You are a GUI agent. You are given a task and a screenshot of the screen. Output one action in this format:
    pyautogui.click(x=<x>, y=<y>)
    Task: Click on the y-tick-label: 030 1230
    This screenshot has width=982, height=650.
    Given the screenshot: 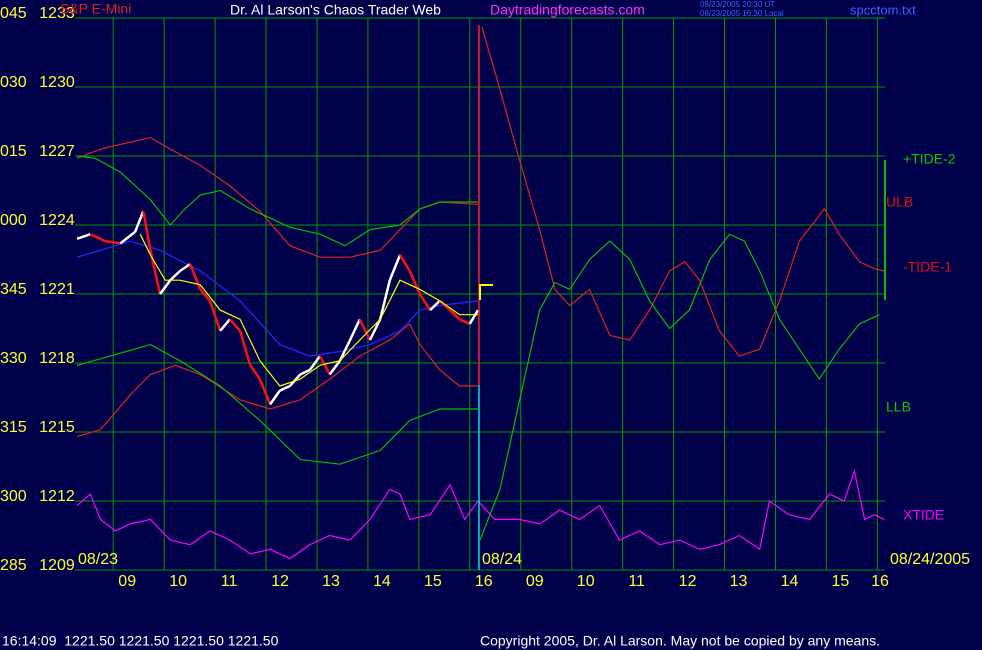 What is the action you would take?
    pyautogui.click(x=37, y=82)
    